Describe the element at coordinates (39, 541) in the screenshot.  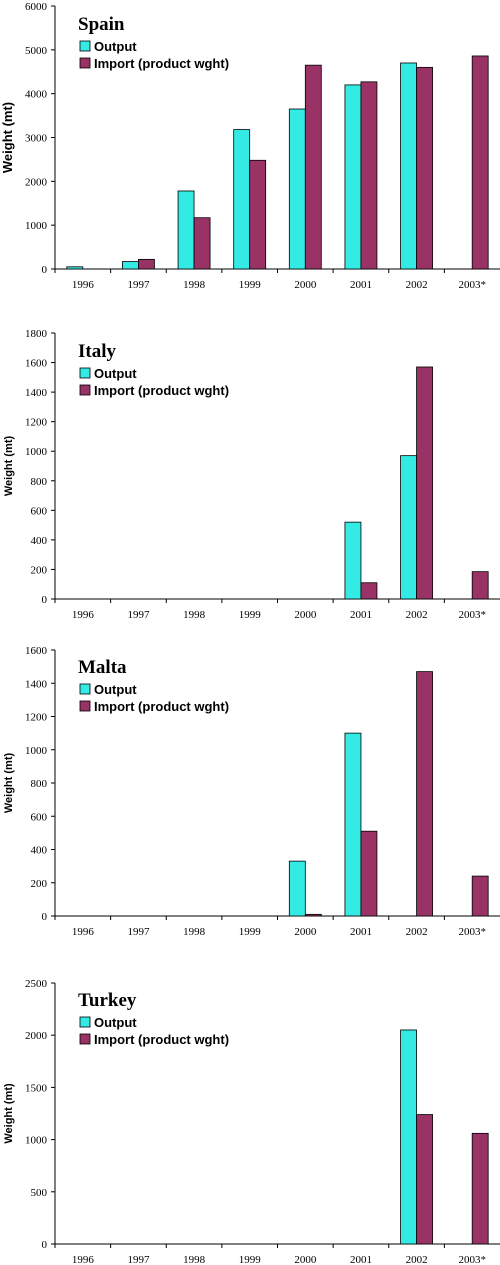
I see `y-tick-label: 400` at that location.